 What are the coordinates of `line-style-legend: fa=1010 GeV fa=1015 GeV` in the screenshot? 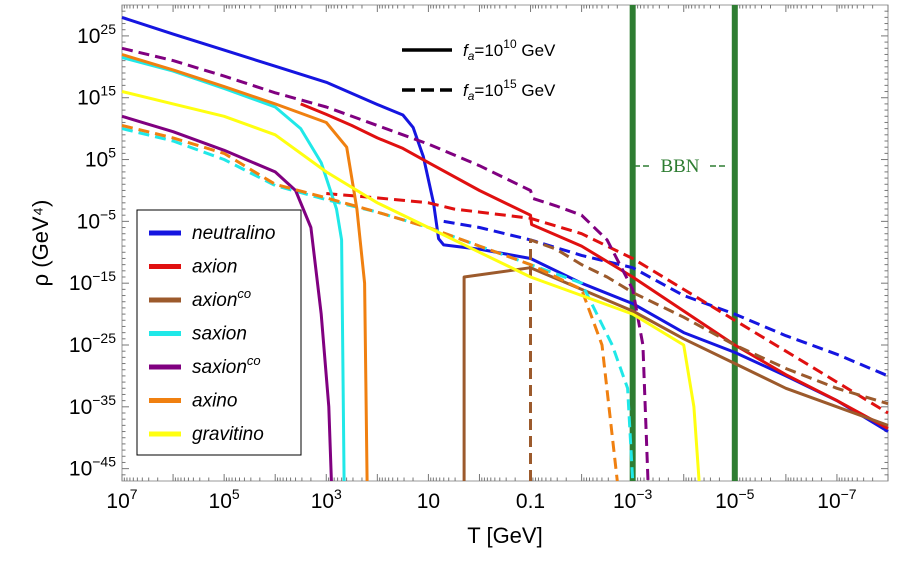 It's located at (479, 70).